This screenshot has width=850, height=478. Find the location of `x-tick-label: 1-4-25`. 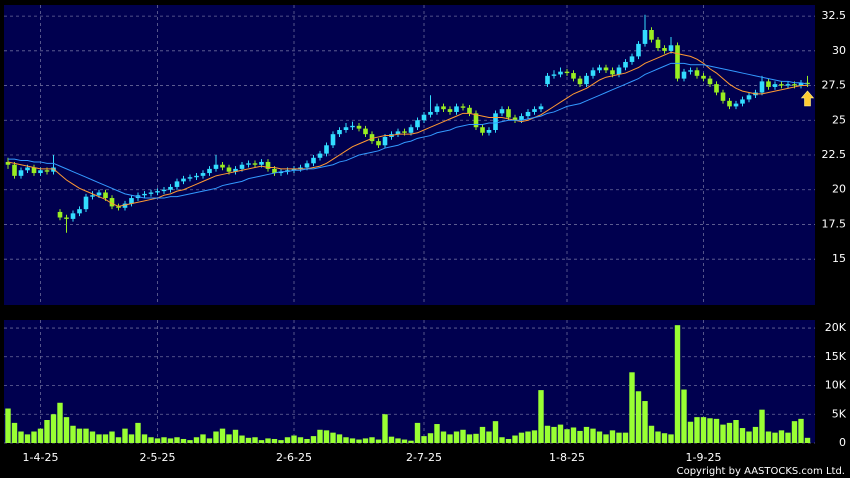

x-tick-label: 1-4-25 is located at coordinates (41, 457).